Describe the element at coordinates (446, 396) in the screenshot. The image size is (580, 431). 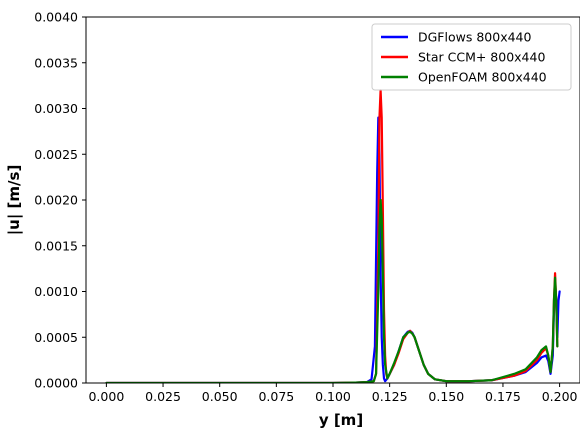
I see `x-tick-label: 0.150` at that location.